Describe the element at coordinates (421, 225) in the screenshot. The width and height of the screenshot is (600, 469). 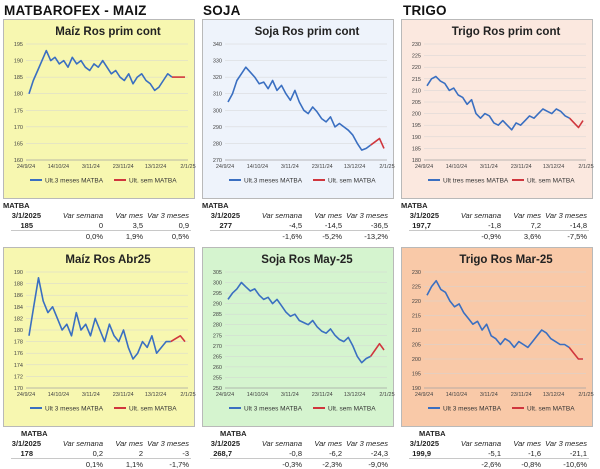
I see `table-price: 197,7` at that location.